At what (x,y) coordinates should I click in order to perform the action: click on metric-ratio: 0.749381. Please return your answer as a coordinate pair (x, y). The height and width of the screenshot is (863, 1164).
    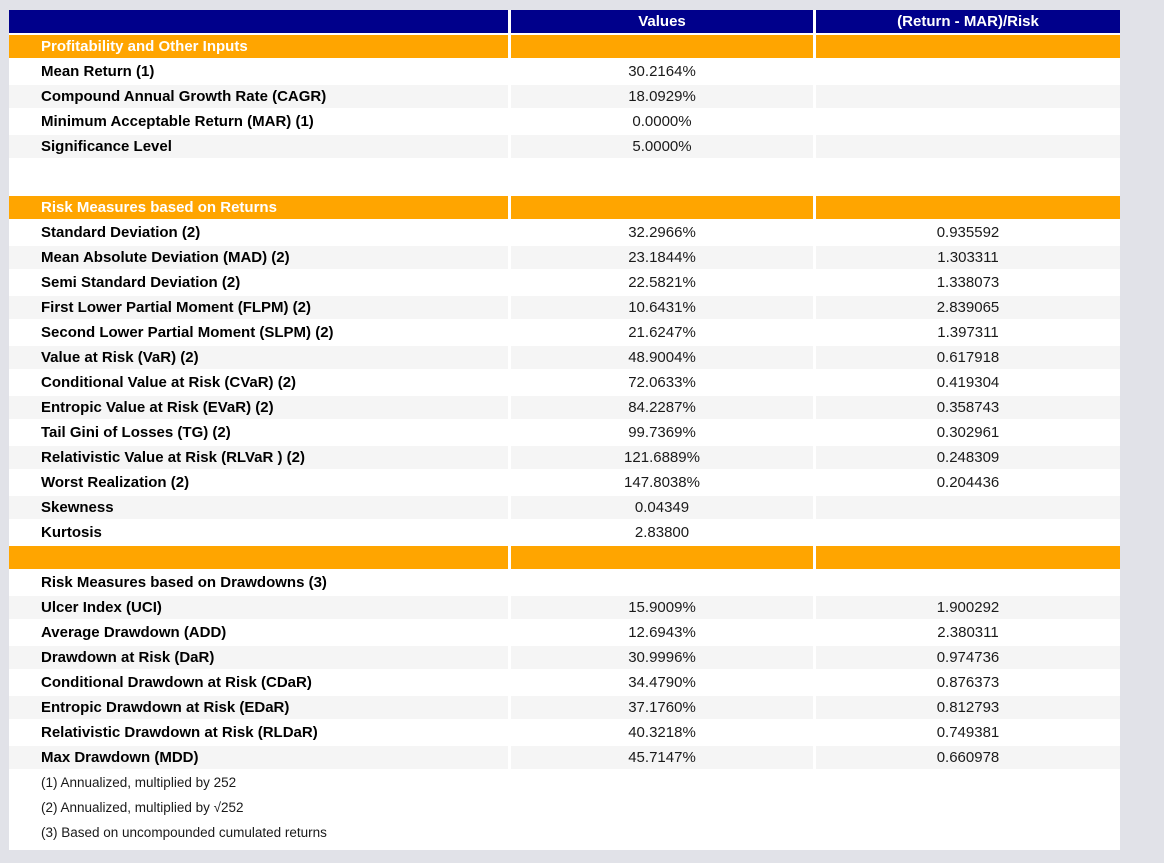
    Looking at the image, I should click on (968, 732).